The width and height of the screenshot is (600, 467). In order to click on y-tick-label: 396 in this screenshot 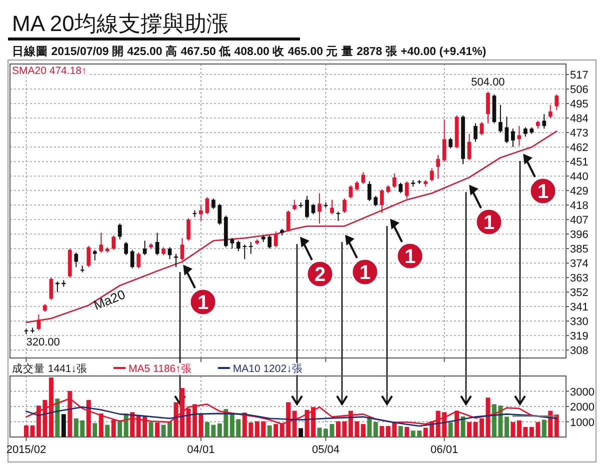, I will do `click(579, 235)`.